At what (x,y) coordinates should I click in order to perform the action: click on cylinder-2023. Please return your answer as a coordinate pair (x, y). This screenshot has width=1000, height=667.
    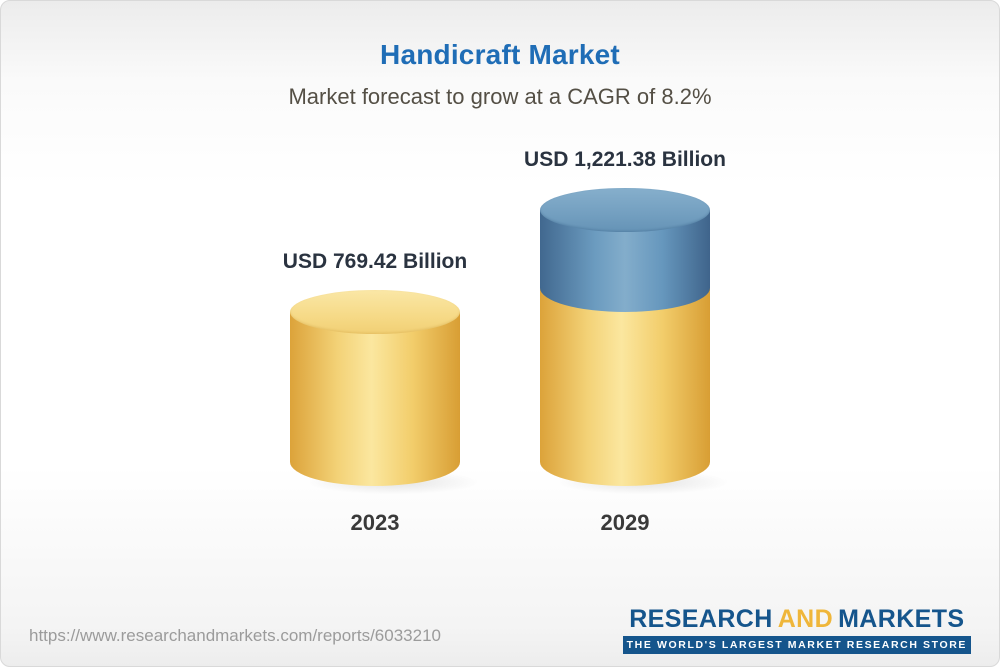
    Looking at the image, I should click on (386, 392).